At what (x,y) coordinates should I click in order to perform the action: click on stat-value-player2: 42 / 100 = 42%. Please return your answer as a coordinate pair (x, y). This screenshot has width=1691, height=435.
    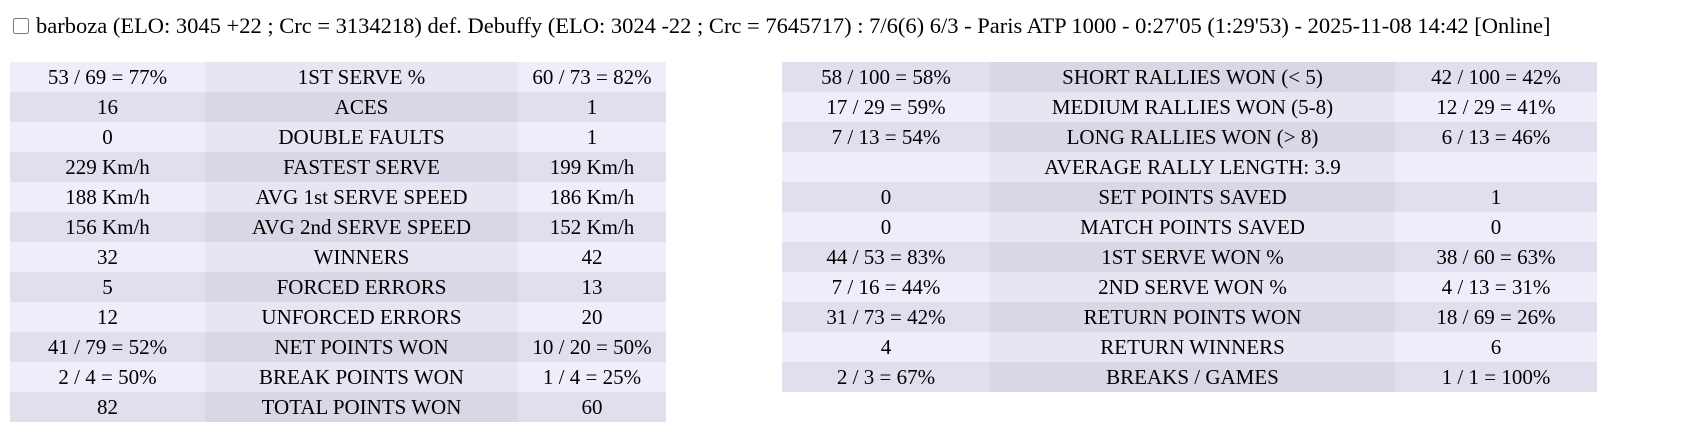
    Looking at the image, I should click on (1496, 77).